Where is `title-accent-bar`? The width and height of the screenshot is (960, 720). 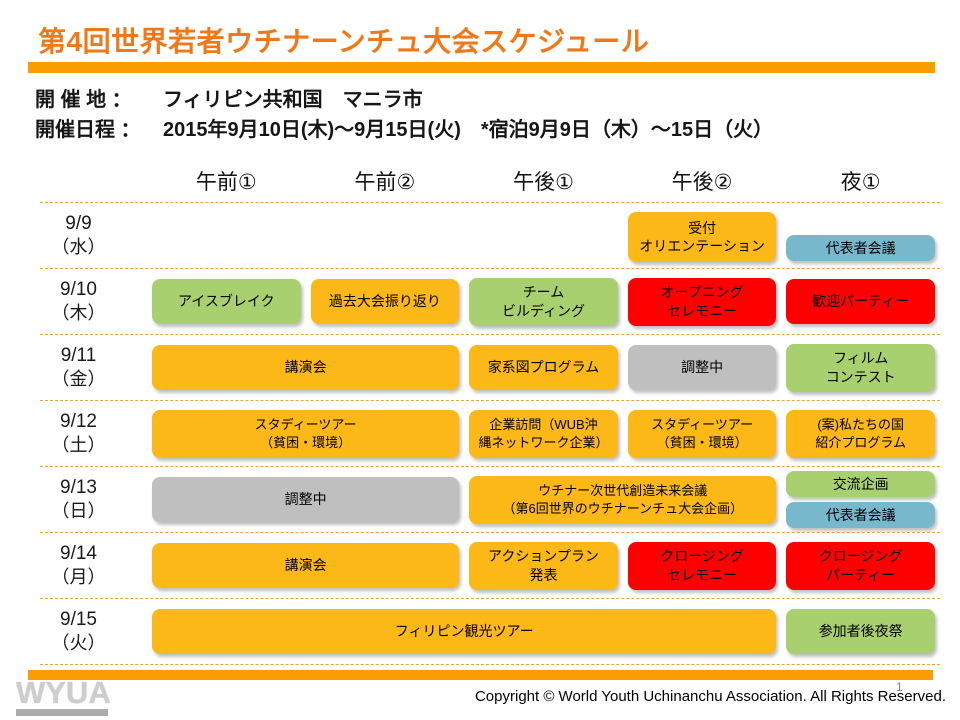 title-accent-bar is located at coordinates (481, 67).